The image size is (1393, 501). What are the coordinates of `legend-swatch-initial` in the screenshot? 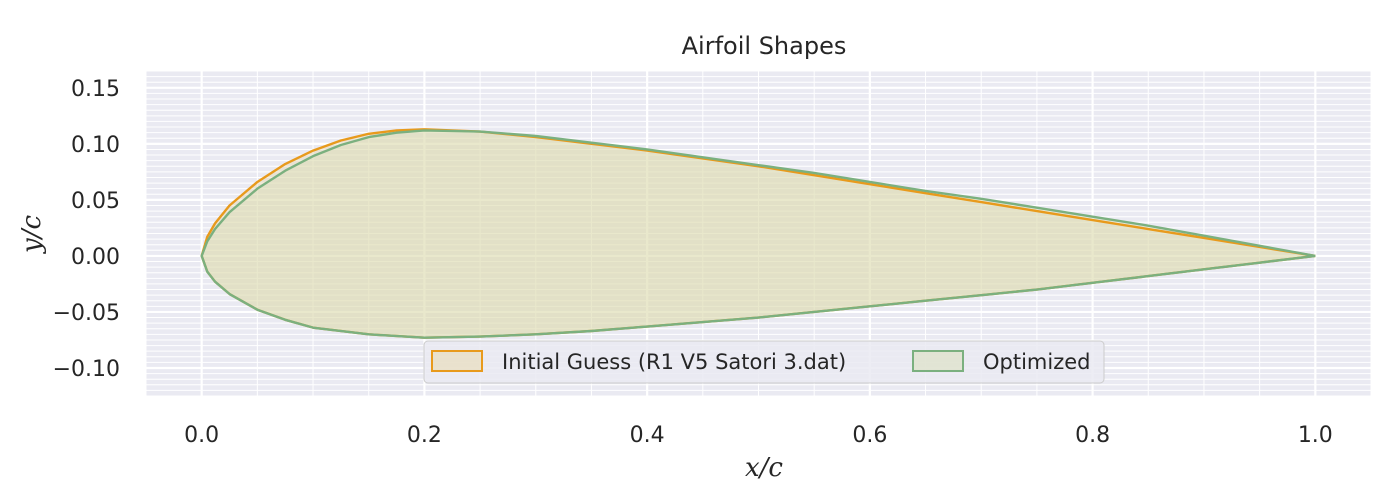 It's located at (457, 361).